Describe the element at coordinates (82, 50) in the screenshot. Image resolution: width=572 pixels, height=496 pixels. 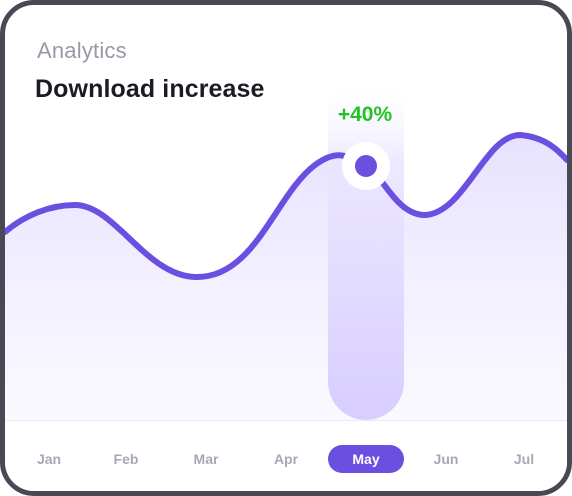
I see `card-subtitle: Analytics` at that location.